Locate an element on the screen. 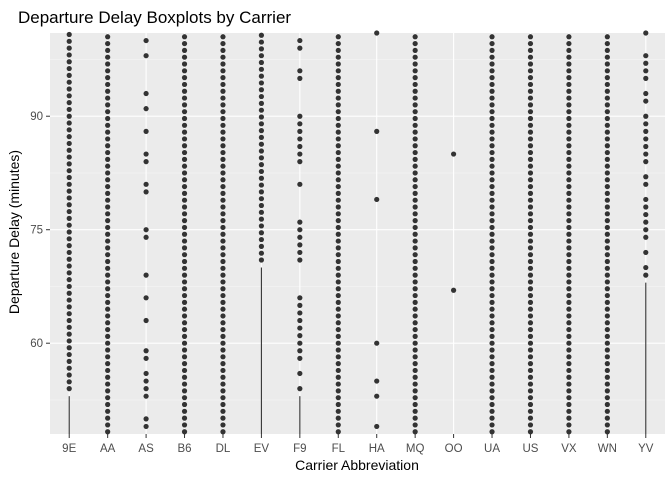 The width and height of the screenshot is (672, 480). x-tick-label: EV is located at coordinates (262, 449).